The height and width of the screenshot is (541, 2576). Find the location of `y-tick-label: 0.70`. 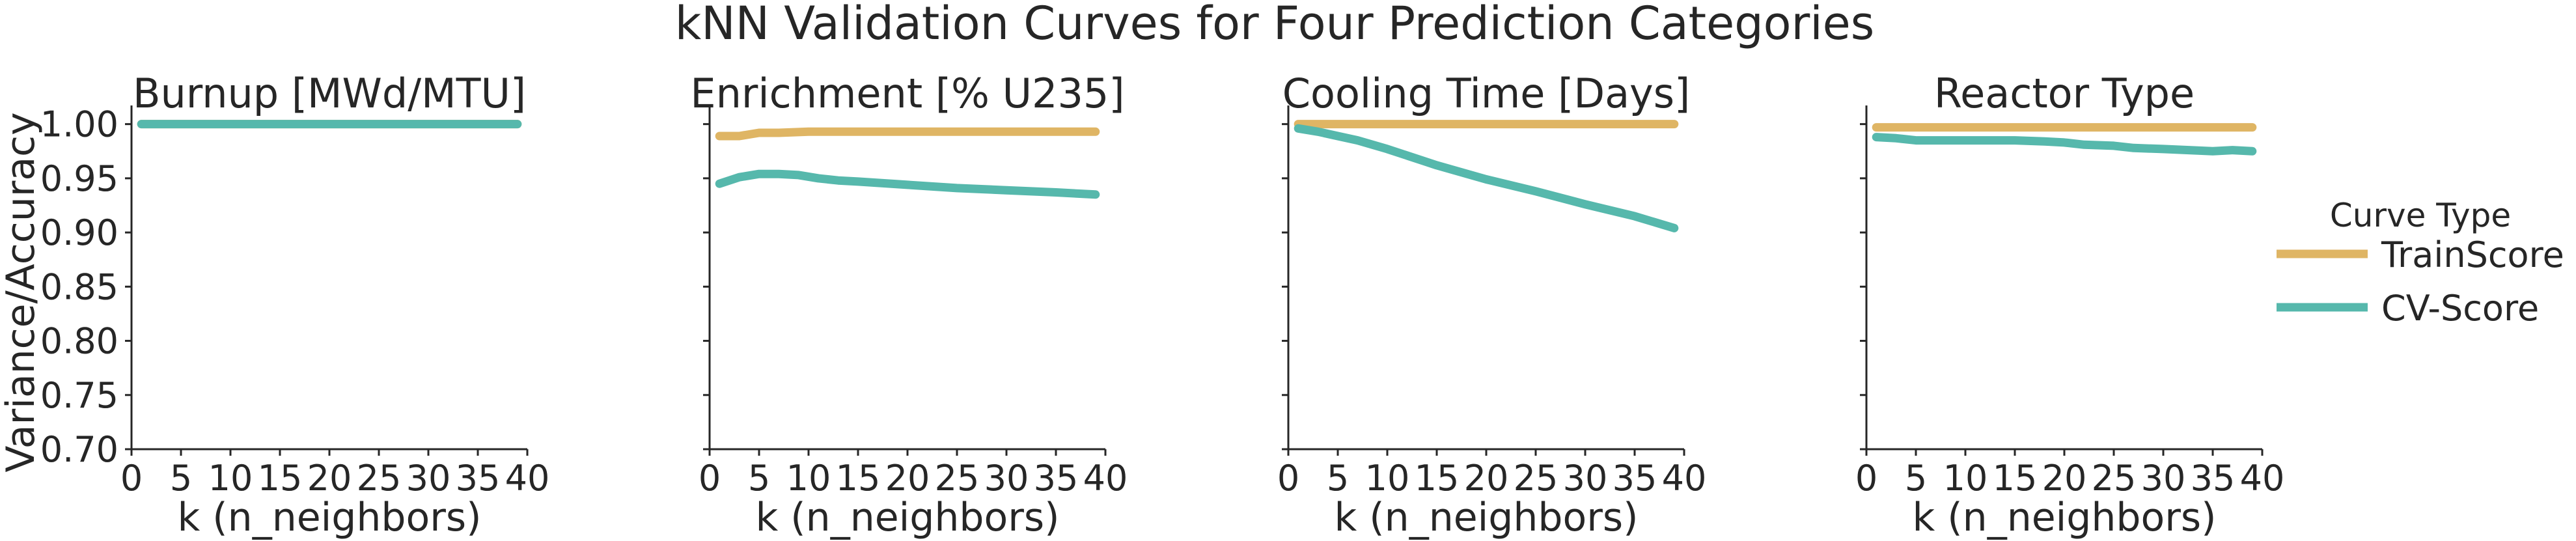

y-tick-label: 0.70 is located at coordinates (79, 449).